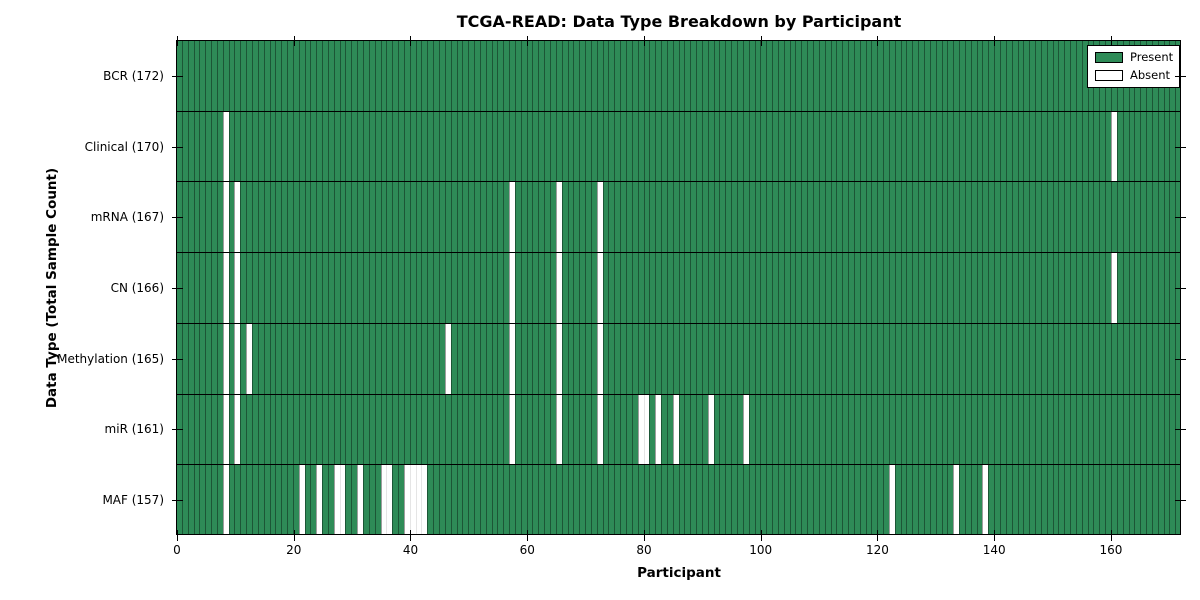 The height and width of the screenshot is (600, 1200). What do you see at coordinates (177, 218) in the screenshot?
I see `y-tick-mark-left` at bounding box center [177, 218].